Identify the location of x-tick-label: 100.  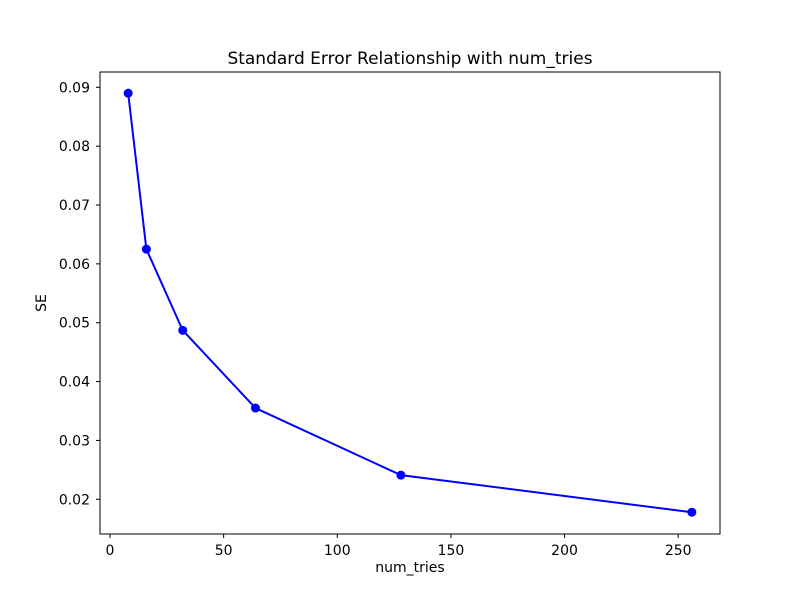
(337, 551).